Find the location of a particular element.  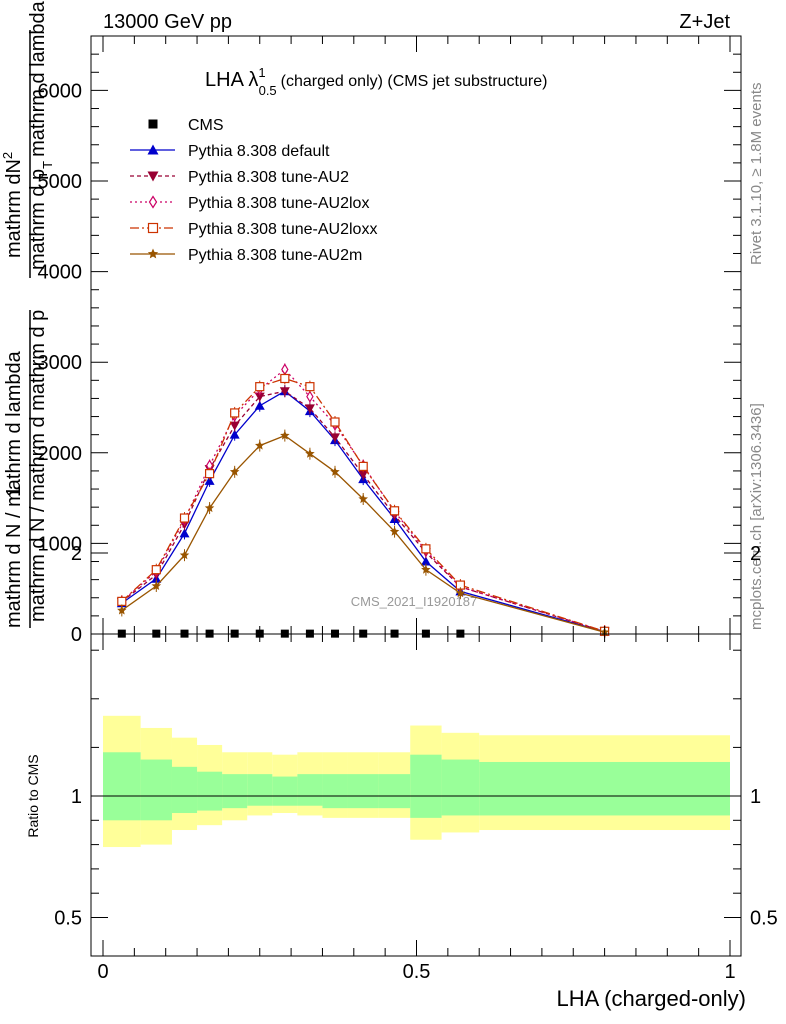

ylabel-one: 1 is located at coordinates (14, 491).